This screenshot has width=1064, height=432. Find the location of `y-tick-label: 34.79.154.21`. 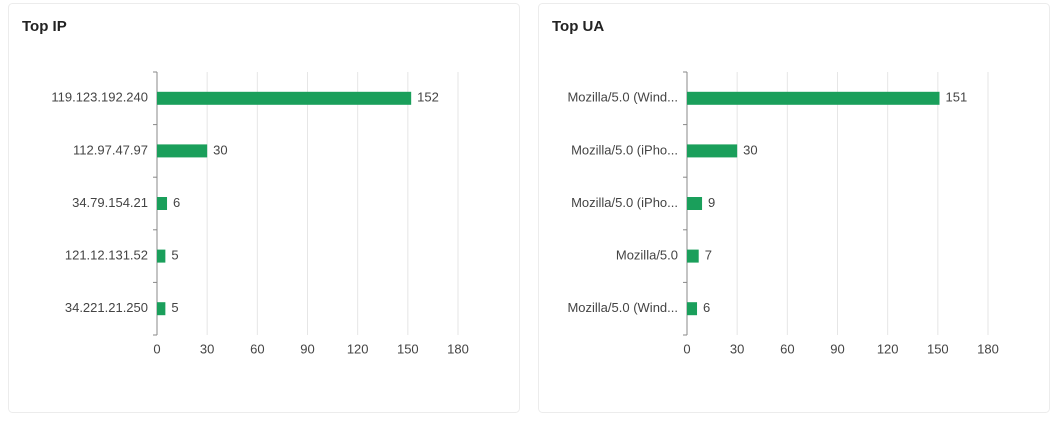

y-tick-label: 34.79.154.21 is located at coordinates (110, 202).